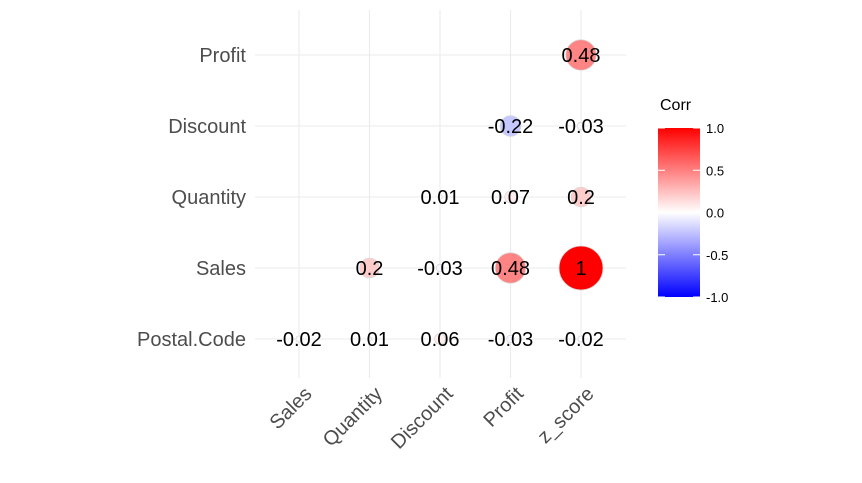 This screenshot has width=862, height=483. I want to click on corr-circle-sales-postal-code, so click(299, 339).